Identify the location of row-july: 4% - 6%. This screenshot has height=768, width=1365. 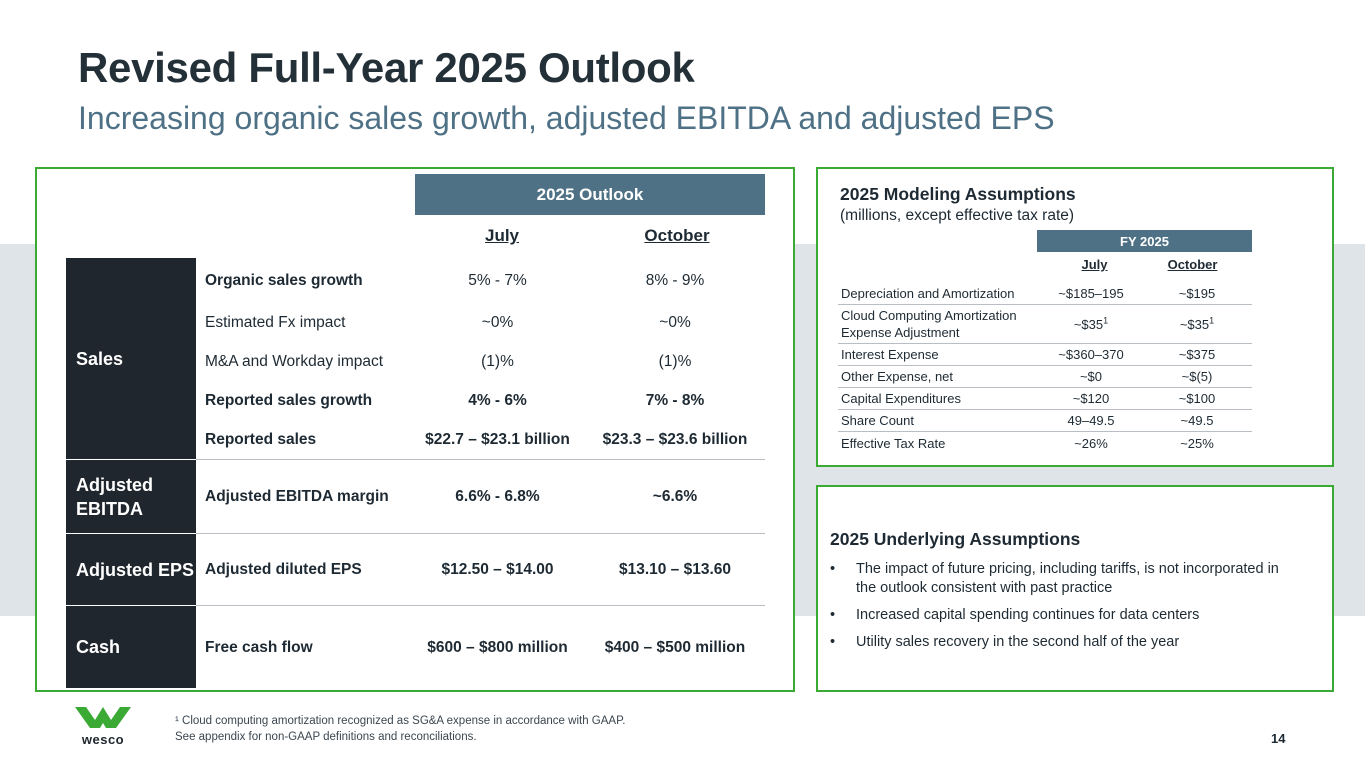
(497, 400).